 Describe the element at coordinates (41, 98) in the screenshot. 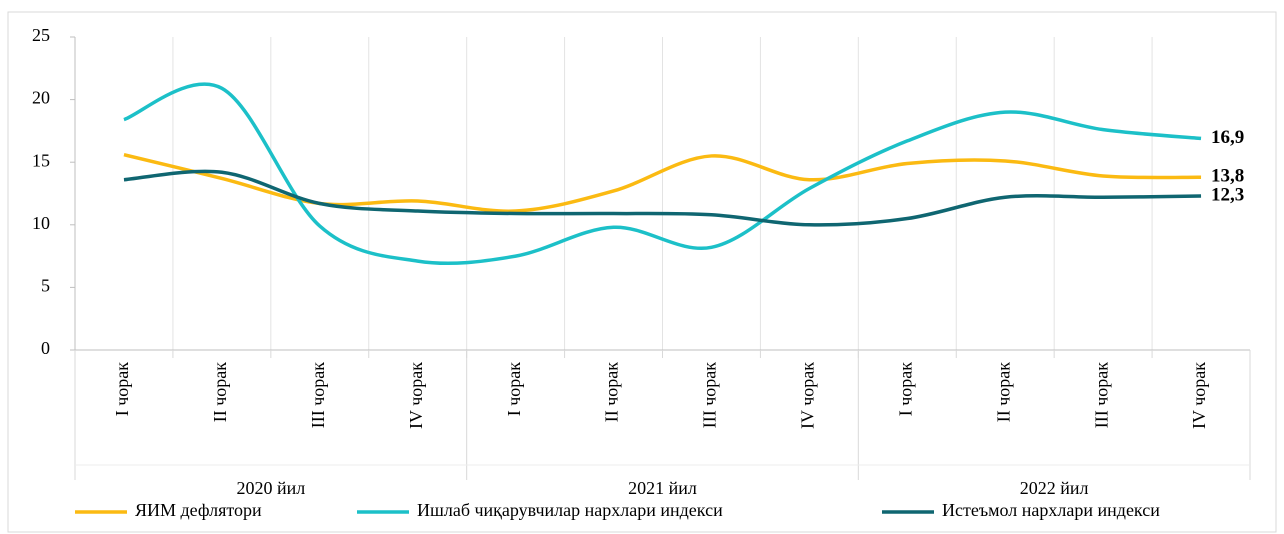

I see `y-tick-label: 20` at that location.